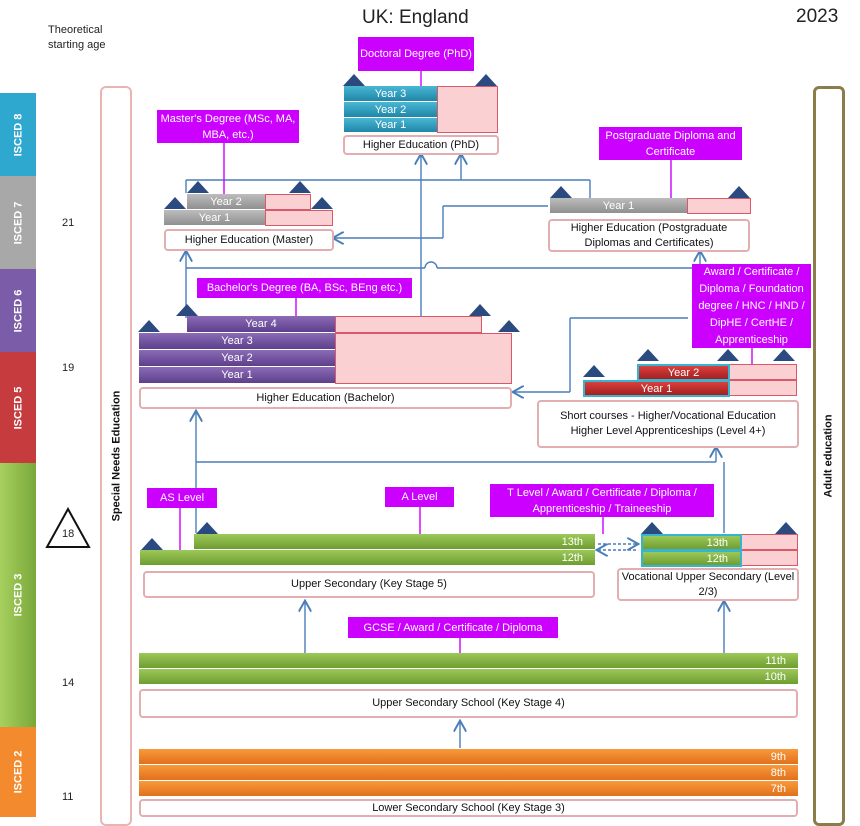 The width and height of the screenshot is (860, 826). What do you see at coordinates (728, 355) in the screenshot?
I see `short-right-marker` at bounding box center [728, 355].